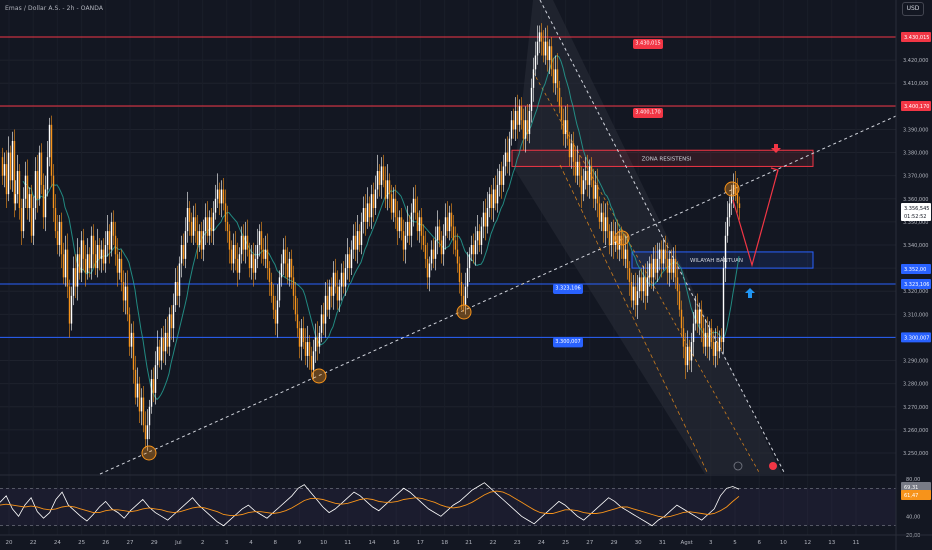 This screenshot has height=550, width=932. What do you see at coordinates (735, 543) in the screenshot?
I see `time-tick-label: 5` at bounding box center [735, 543].